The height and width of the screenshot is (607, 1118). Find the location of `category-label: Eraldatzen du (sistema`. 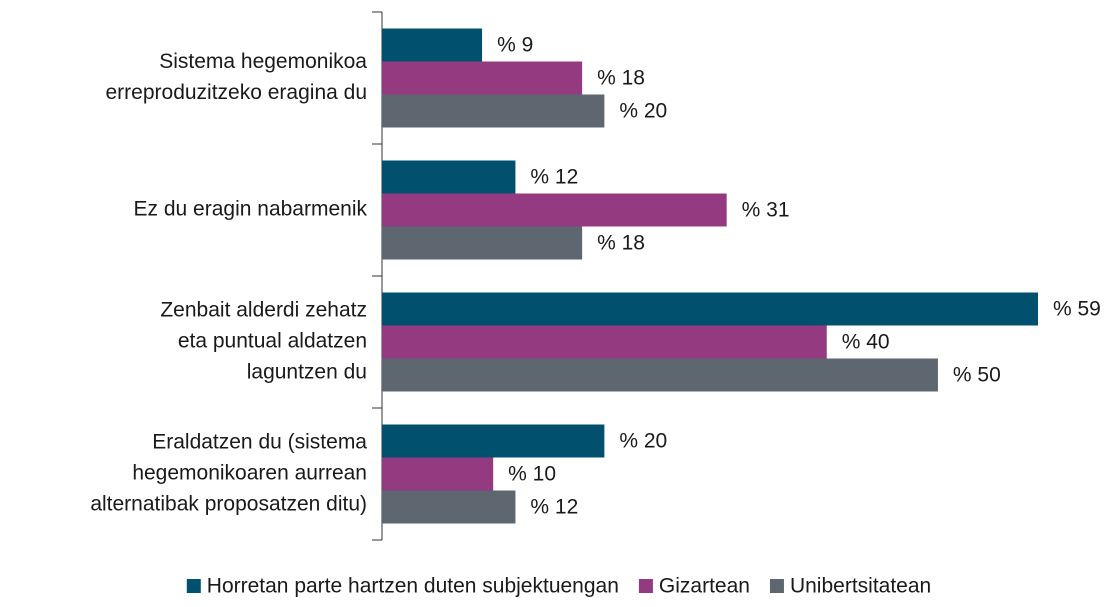

category-label: Eraldatzen du (sistema is located at coordinates (259, 442).